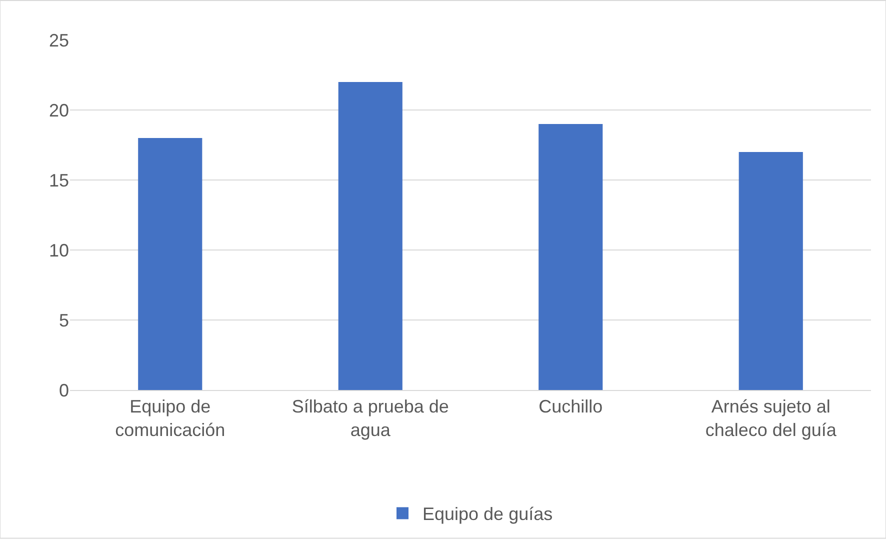  I want to click on x-tick-label: Sílbato a prueba de agua, so click(370, 418).